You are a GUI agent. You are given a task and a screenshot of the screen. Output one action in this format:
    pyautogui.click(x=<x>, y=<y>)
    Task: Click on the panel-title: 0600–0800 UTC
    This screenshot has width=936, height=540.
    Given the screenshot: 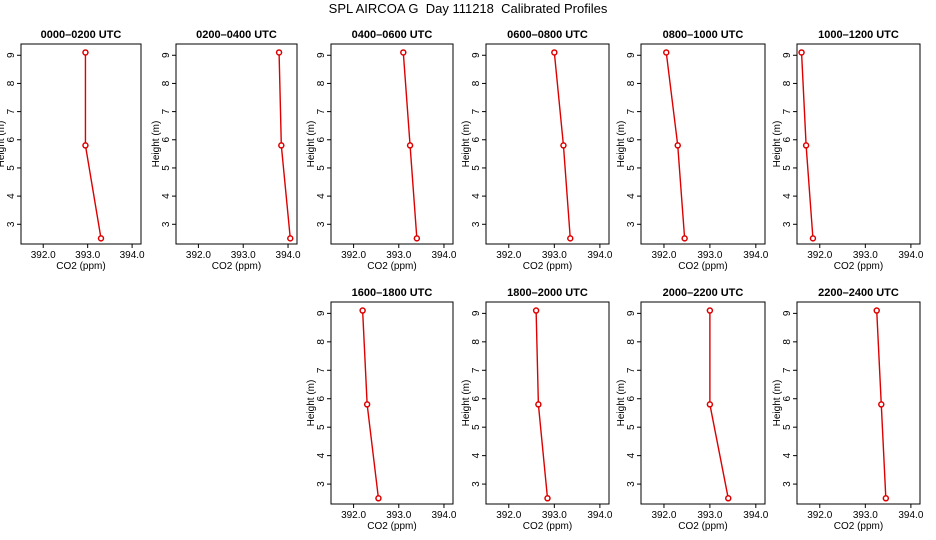 What is the action you would take?
    pyautogui.click(x=547, y=35)
    